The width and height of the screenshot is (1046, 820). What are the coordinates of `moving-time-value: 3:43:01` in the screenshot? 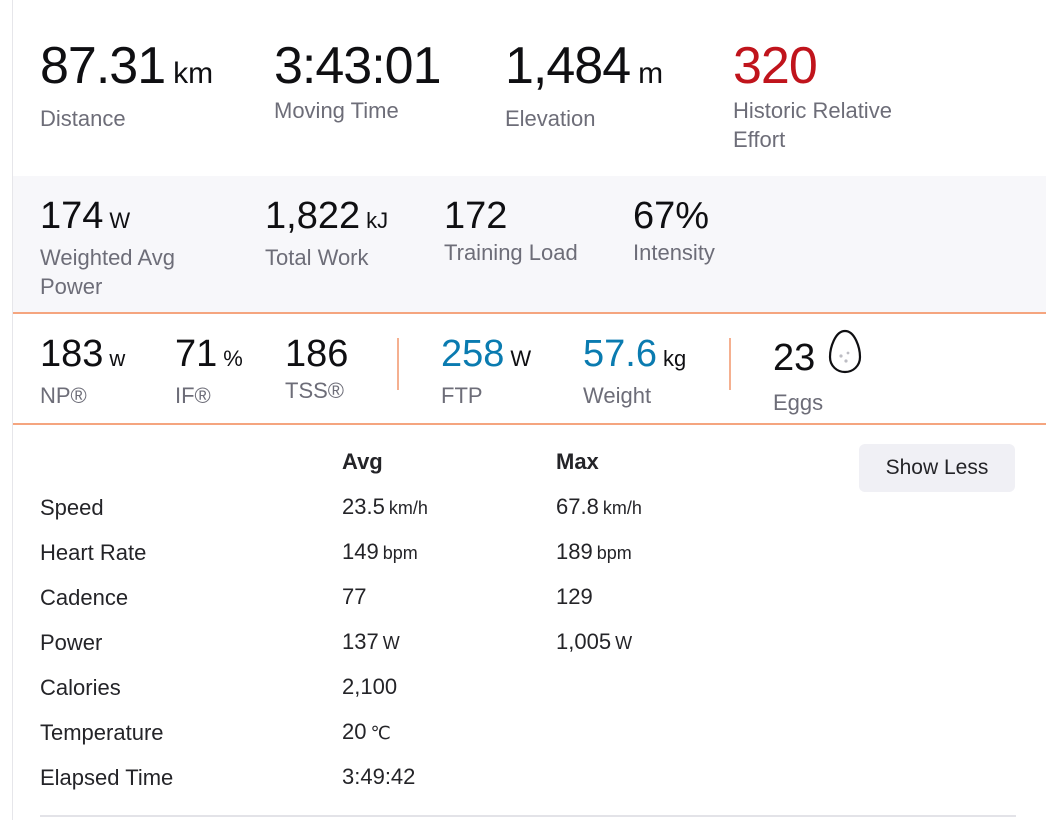 It's located at (357, 66).